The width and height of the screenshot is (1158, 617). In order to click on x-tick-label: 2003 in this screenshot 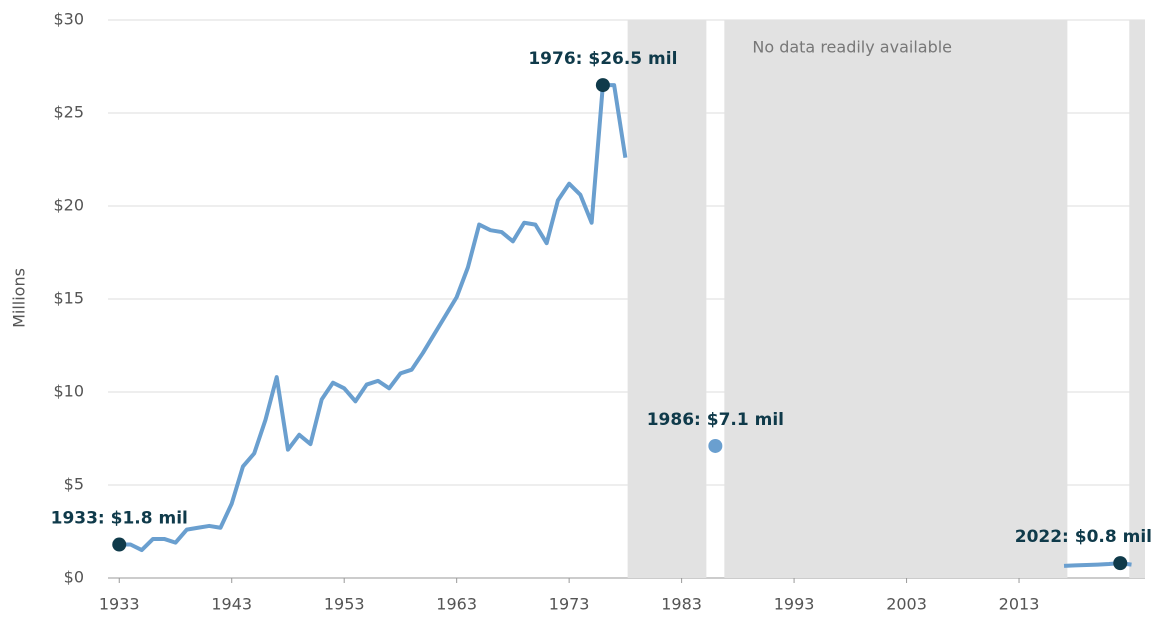, I will do `click(906, 604)`.